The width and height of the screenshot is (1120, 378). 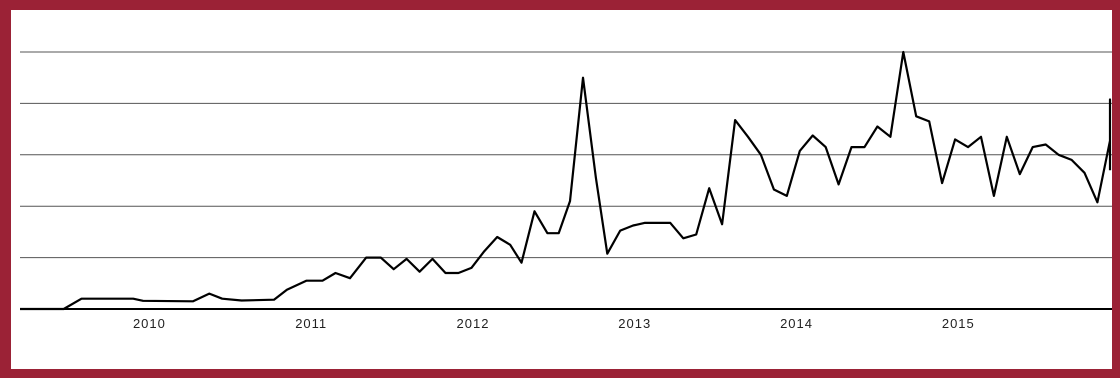 What do you see at coordinates (554, 323) in the screenshot?
I see `x-tick-labels: 2010 2011 2012 2013 2014 2015` at bounding box center [554, 323].